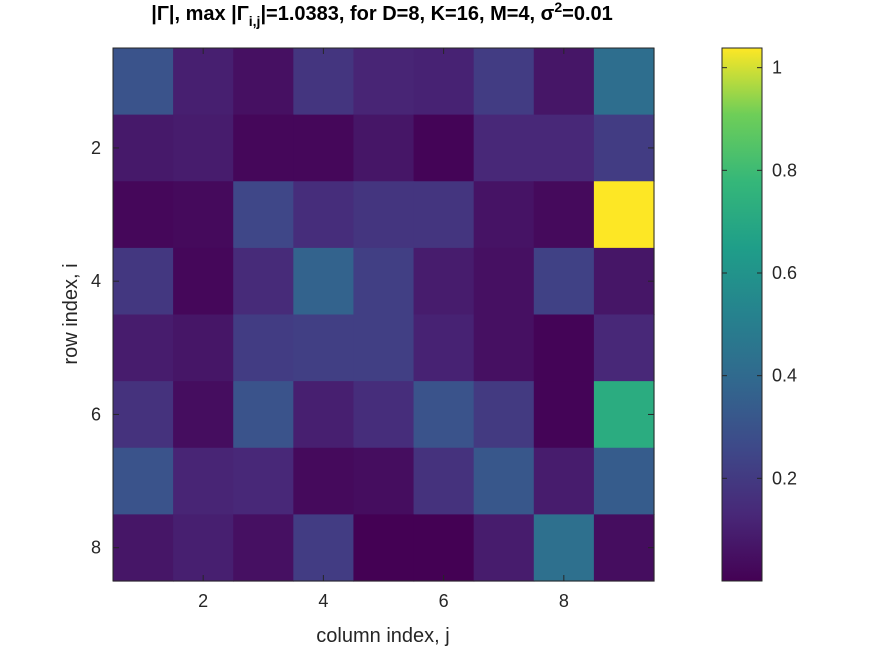 The width and height of the screenshot is (872, 654). What do you see at coordinates (96, 281) in the screenshot?
I see `y-tick-label: 4` at bounding box center [96, 281].